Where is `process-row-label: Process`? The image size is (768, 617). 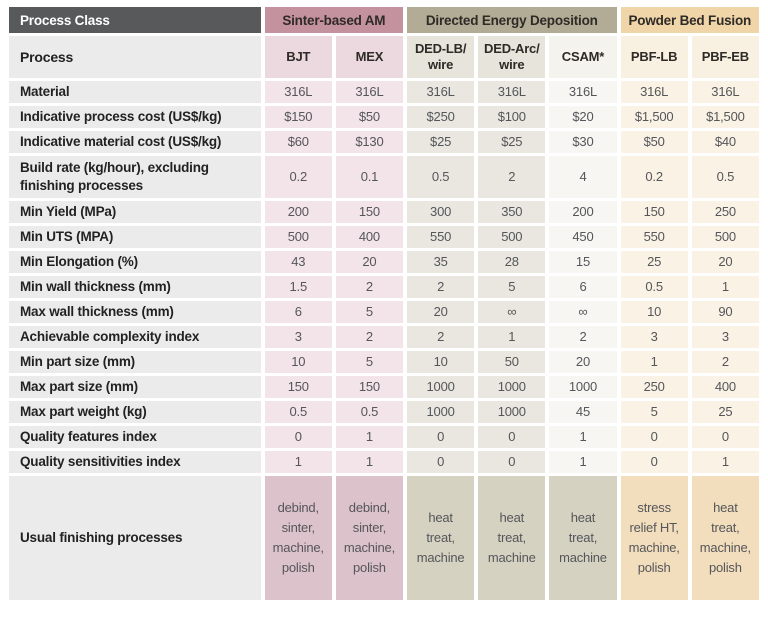
process-row-label: Process is located at coordinates (135, 57).